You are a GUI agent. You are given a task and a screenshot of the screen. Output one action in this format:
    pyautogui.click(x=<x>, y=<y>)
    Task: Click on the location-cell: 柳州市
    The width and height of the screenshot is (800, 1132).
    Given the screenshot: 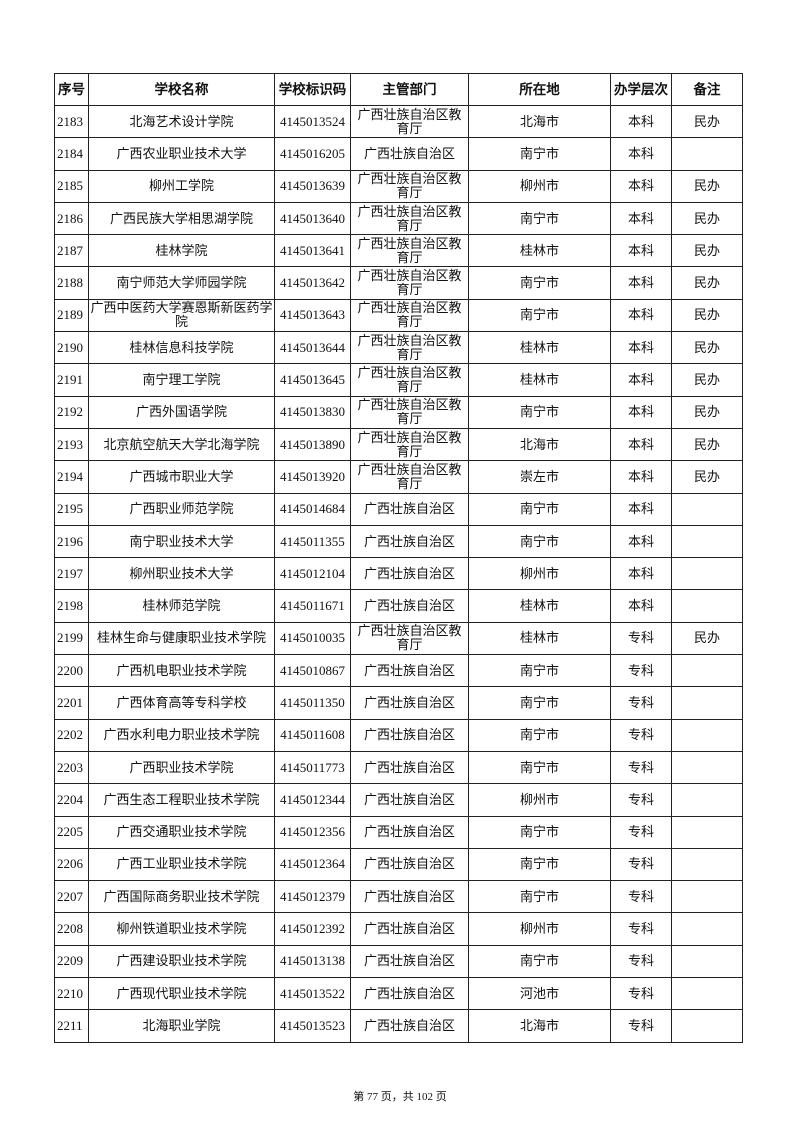 What is the action you would take?
    pyautogui.click(x=539, y=574)
    